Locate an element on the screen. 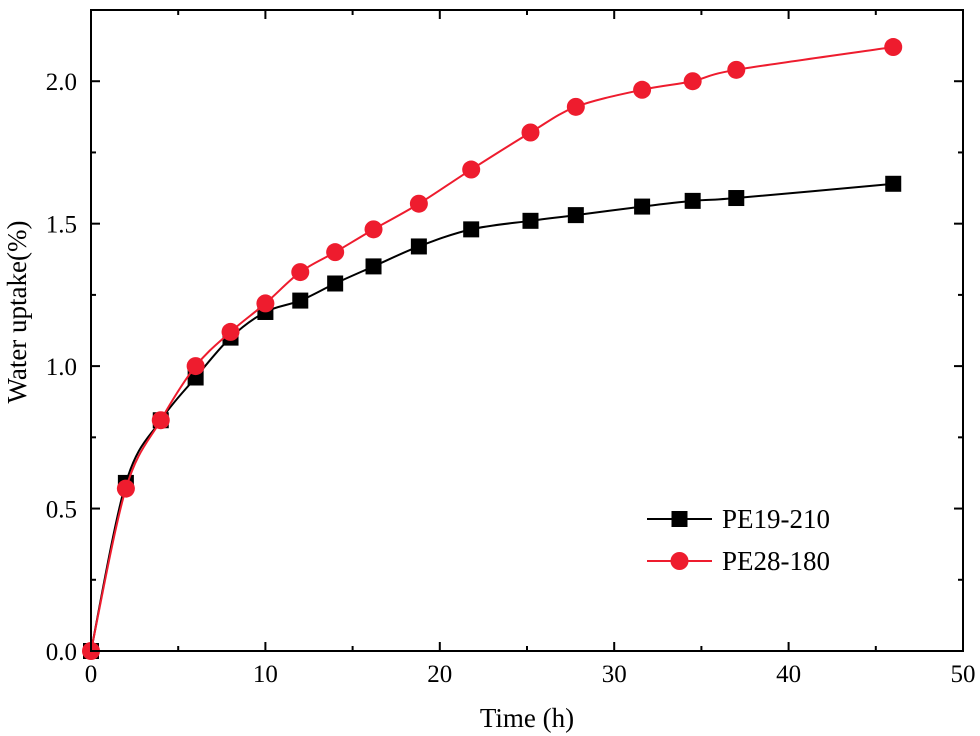  legend-label: PE19-210 is located at coordinates (776, 519).